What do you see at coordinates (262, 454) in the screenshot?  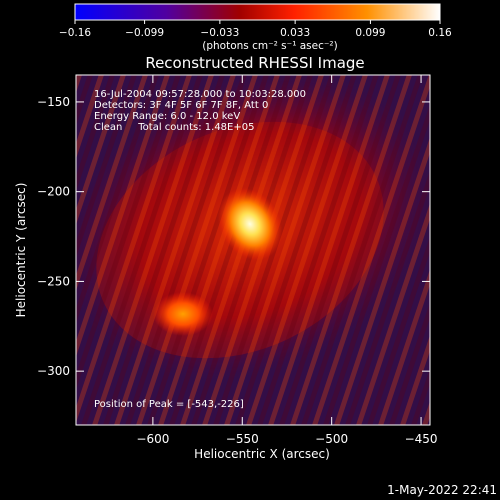 I see `x-axis-label: Heliocentric X (arcsec)` at bounding box center [262, 454].